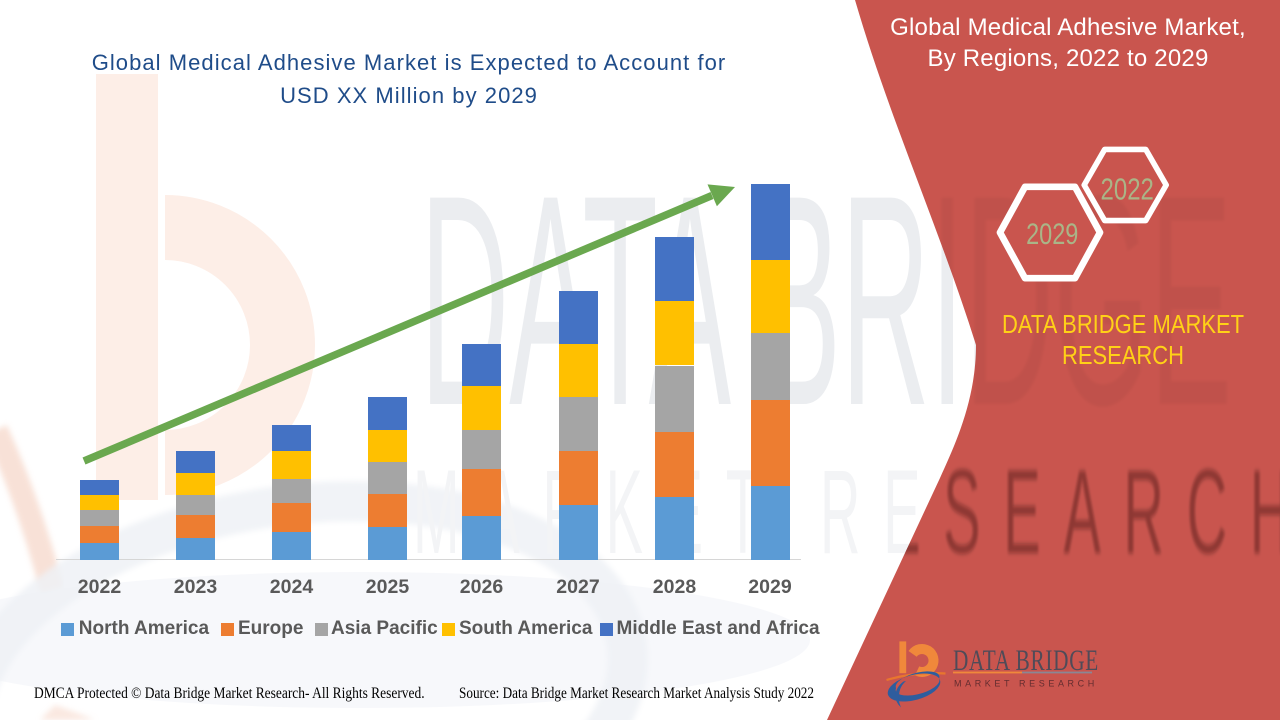  What do you see at coordinates (1127, 189) in the screenshot?
I see `svg-text: 2022` at bounding box center [1127, 189].